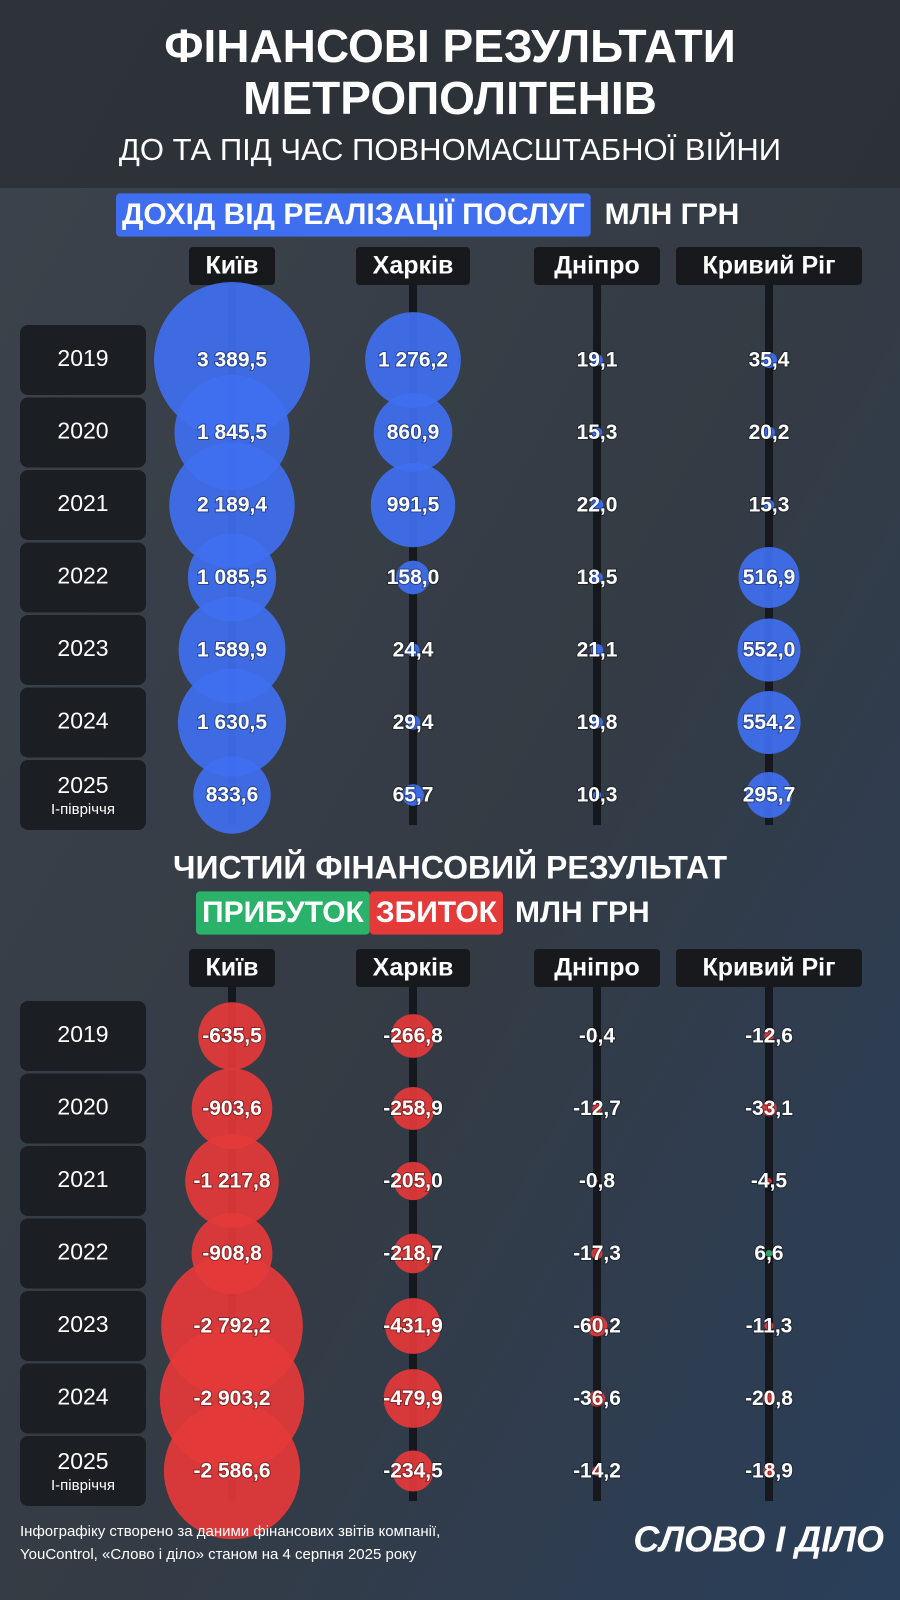  I want to click on value-label: -33,1, so click(769, 1108).